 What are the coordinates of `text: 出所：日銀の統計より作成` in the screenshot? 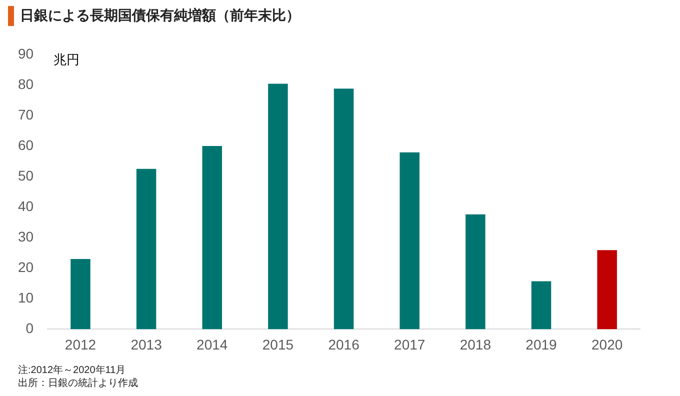 It's located at (78, 383).